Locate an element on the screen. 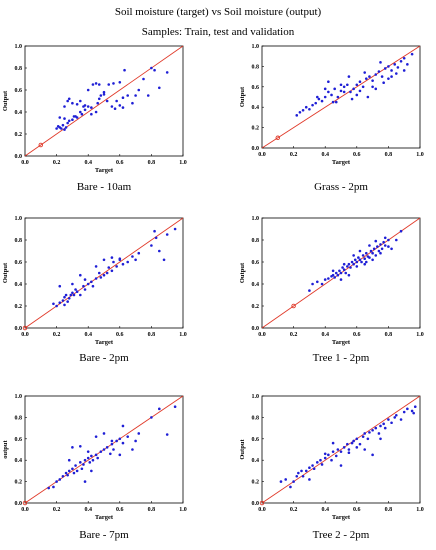  reference-line is located at coordinates (104, 101).